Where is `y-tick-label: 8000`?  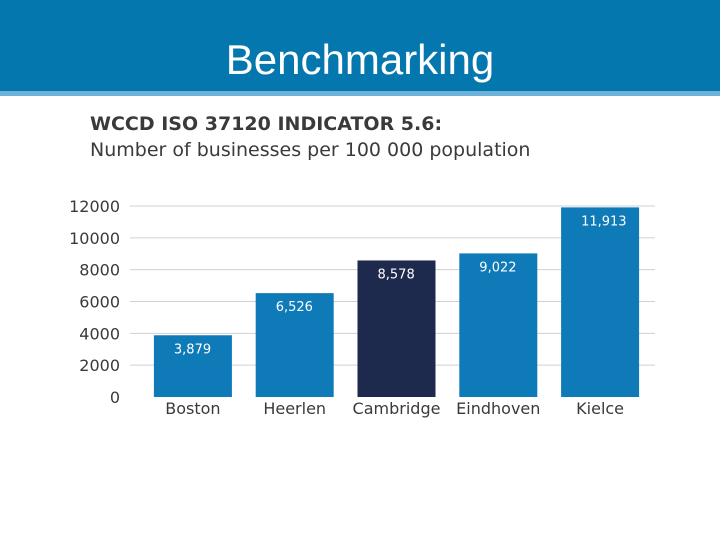 y-tick-label: 8000 is located at coordinates (99, 270).